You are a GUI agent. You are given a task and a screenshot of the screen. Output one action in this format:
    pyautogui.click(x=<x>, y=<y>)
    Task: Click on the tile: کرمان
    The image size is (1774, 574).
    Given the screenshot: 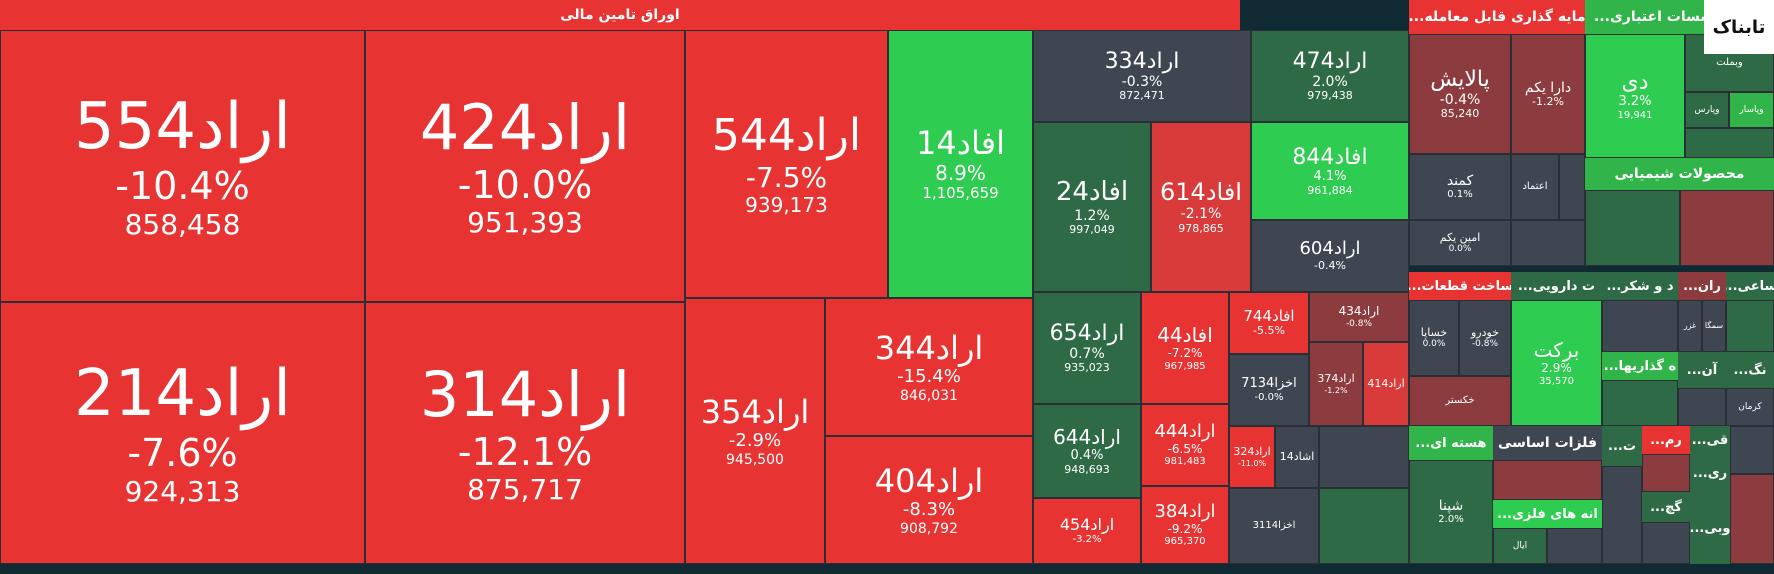 What is the action you would take?
    pyautogui.click(x=1750, y=407)
    